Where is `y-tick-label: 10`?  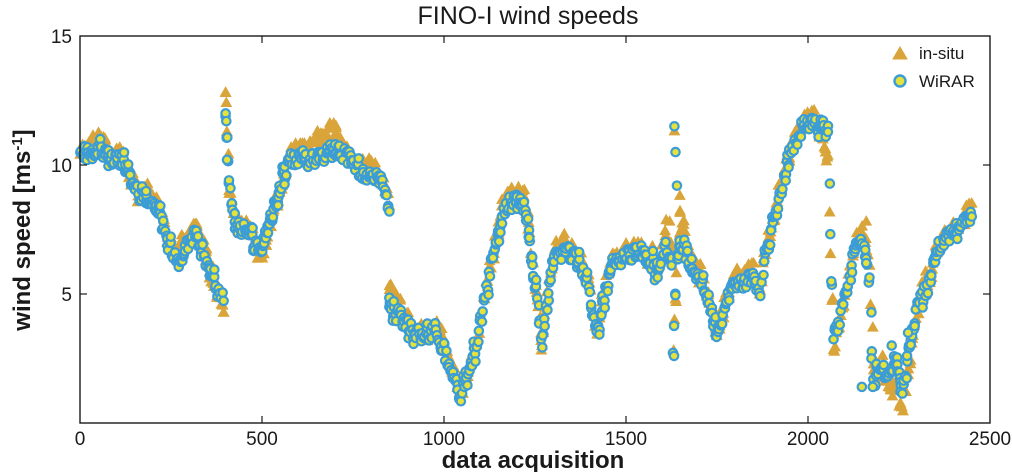
y-tick-label: 10 is located at coordinates (61, 166).